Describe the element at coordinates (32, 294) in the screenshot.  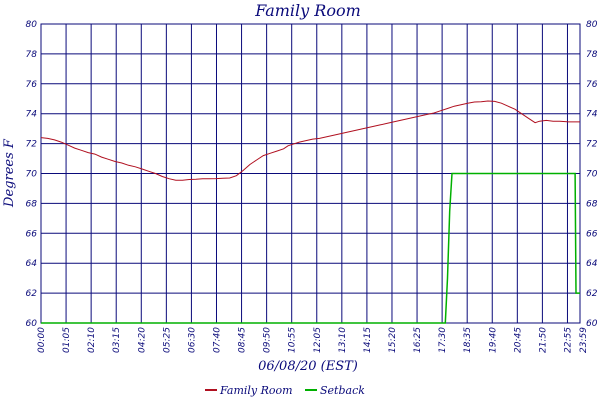
I see `y-tick-label: 62` at that location.